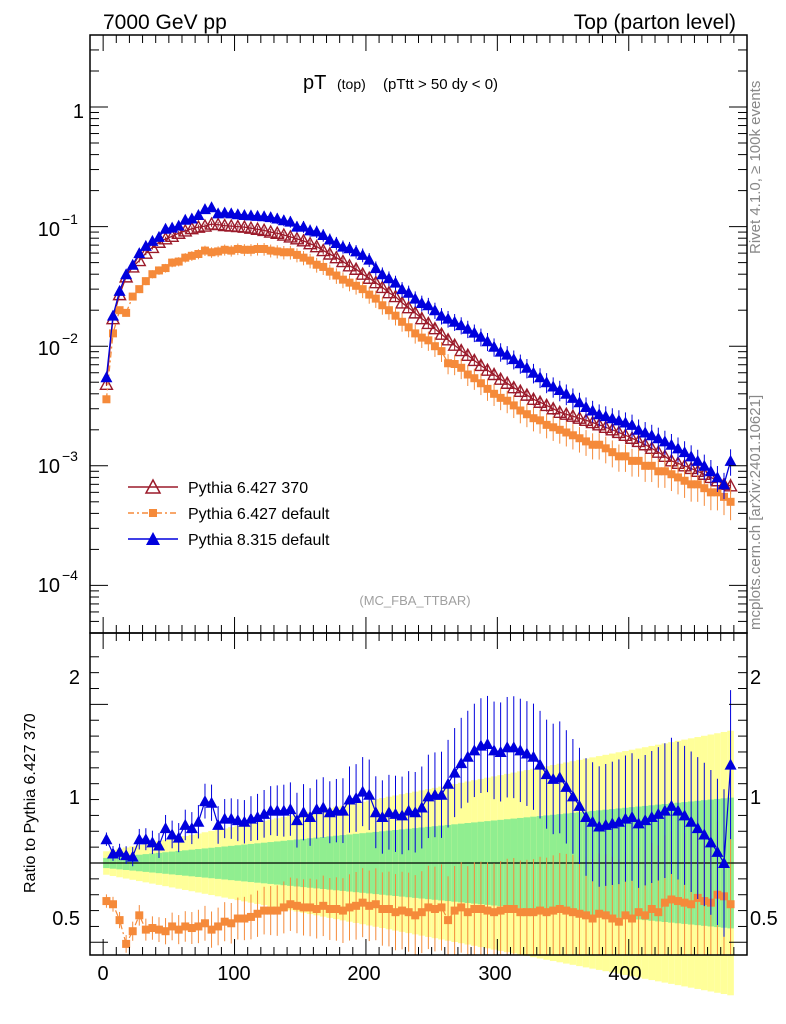 This screenshot has height=1024, width=786. What do you see at coordinates (153, 538) in the screenshot?
I see `legend-marker-p8` at bounding box center [153, 538].